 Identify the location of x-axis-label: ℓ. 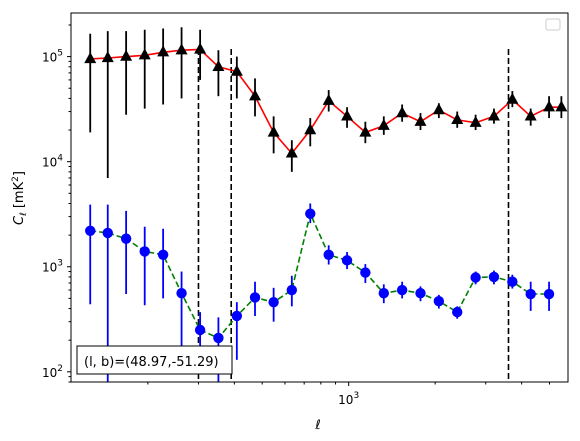
(317, 425).